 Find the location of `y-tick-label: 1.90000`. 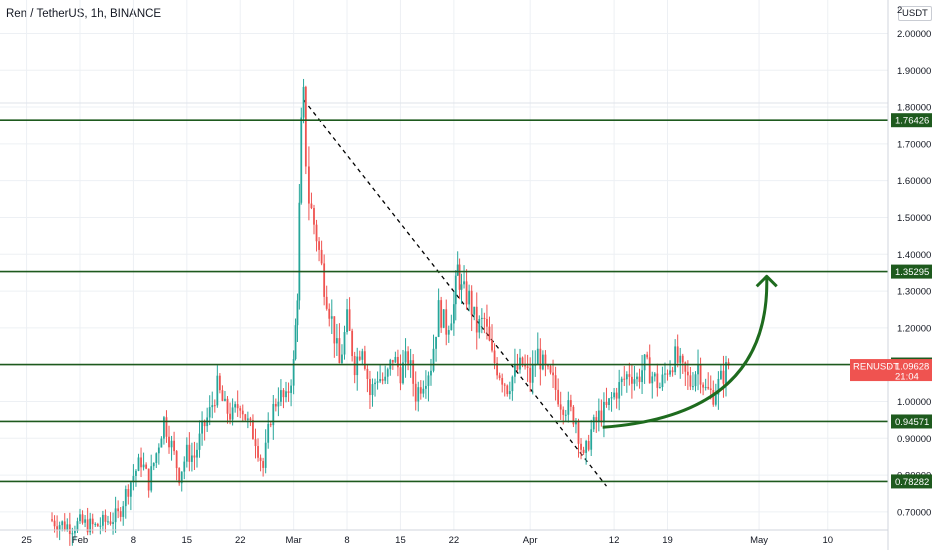

y-tick-label: 1.90000 is located at coordinates (914, 71).